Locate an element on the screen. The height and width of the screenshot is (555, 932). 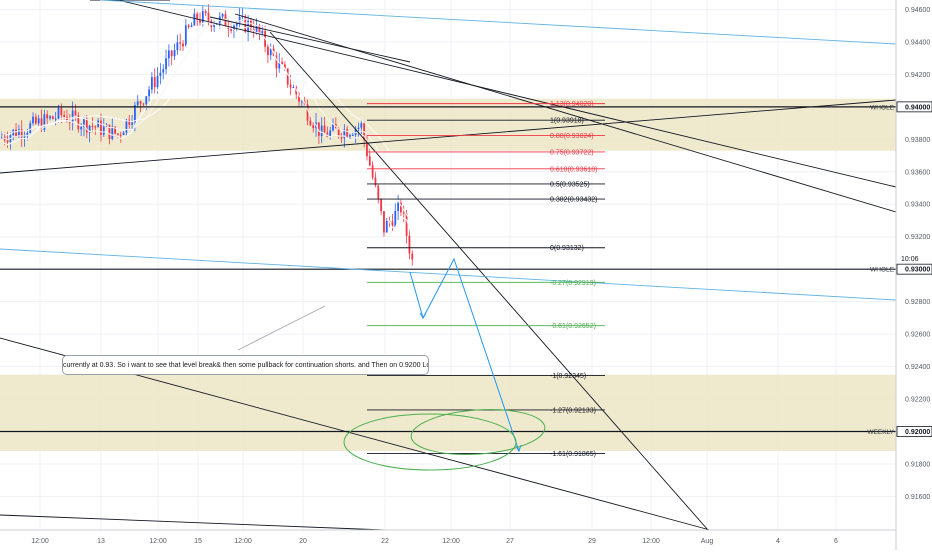
price-tag-side-label-1: WHOLE is located at coordinates (882, 270).